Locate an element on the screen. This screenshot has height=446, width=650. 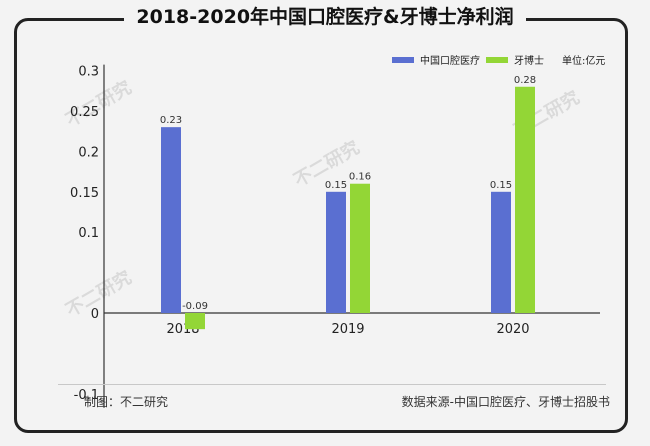
data-label: 0.16 is located at coordinates (360, 177).